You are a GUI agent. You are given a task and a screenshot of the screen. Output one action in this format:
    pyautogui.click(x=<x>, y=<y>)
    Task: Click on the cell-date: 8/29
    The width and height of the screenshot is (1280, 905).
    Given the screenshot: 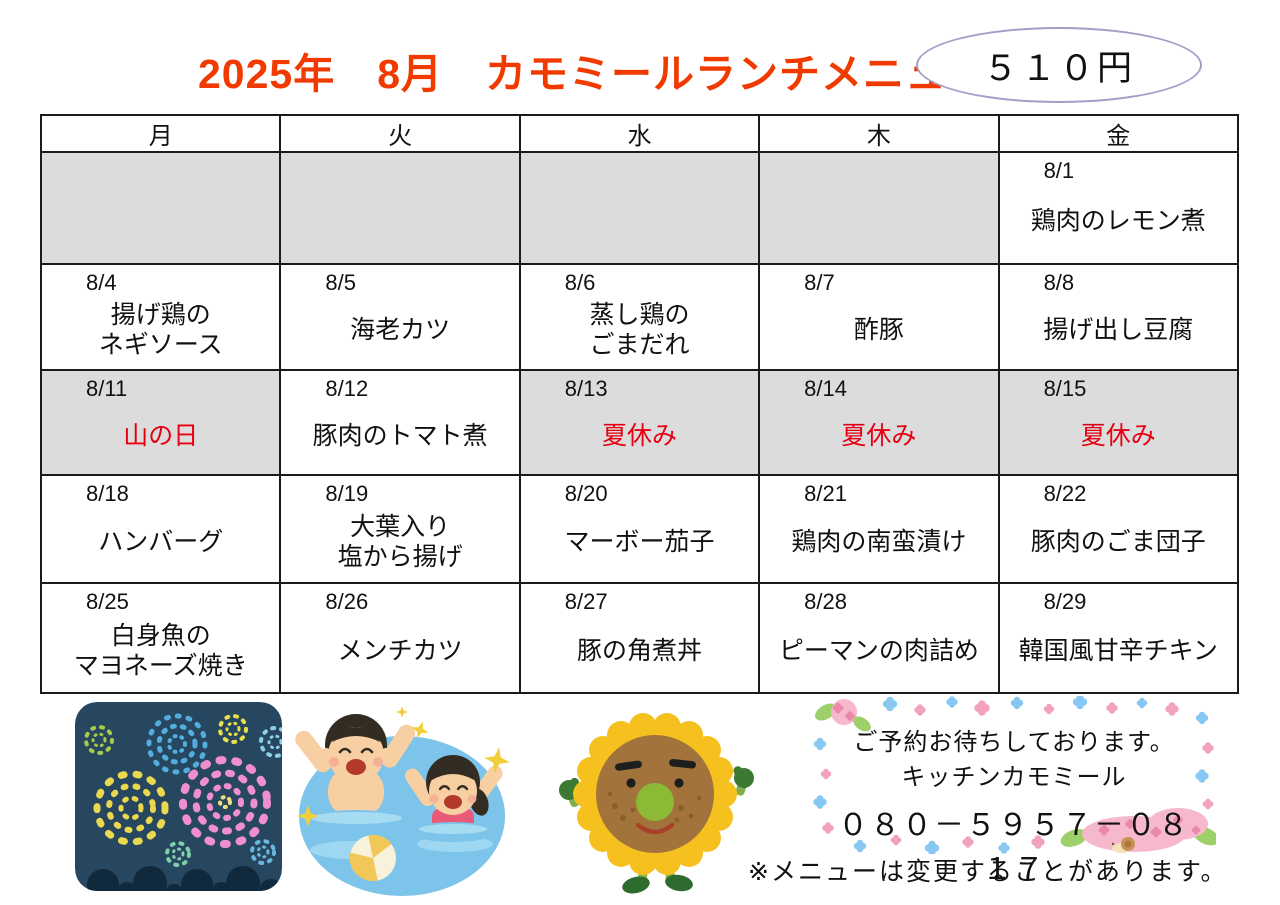 What is the action you would take?
    pyautogui.click(x=1065, y=601)
    